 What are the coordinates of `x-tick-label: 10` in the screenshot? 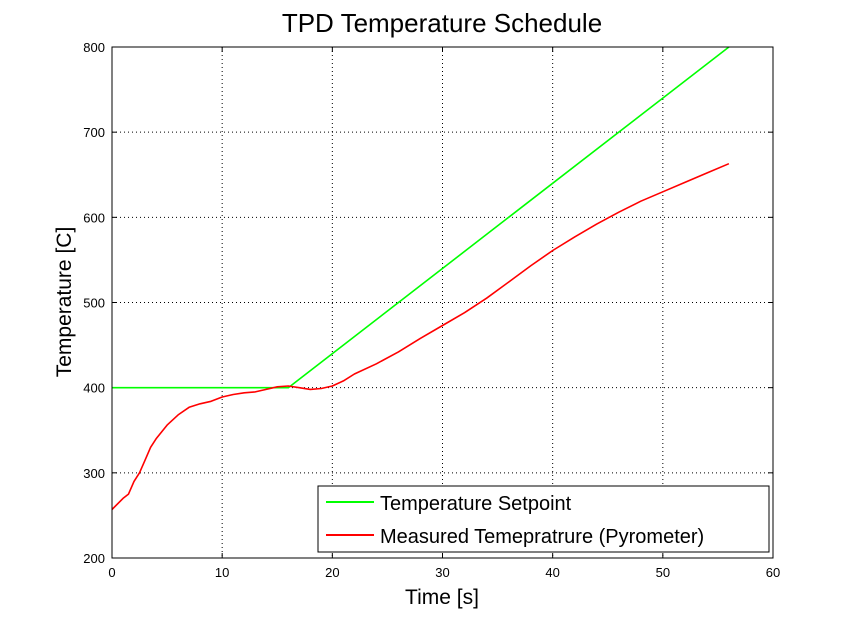 It's located at (222, 572).